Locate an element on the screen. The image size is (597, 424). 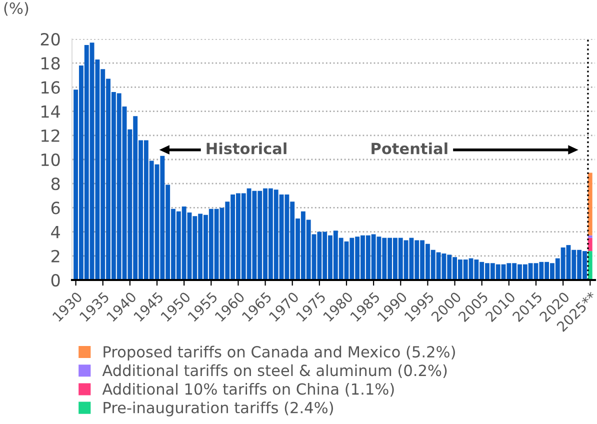
y-tick-label: 16 is located at coordinates (51, 87).